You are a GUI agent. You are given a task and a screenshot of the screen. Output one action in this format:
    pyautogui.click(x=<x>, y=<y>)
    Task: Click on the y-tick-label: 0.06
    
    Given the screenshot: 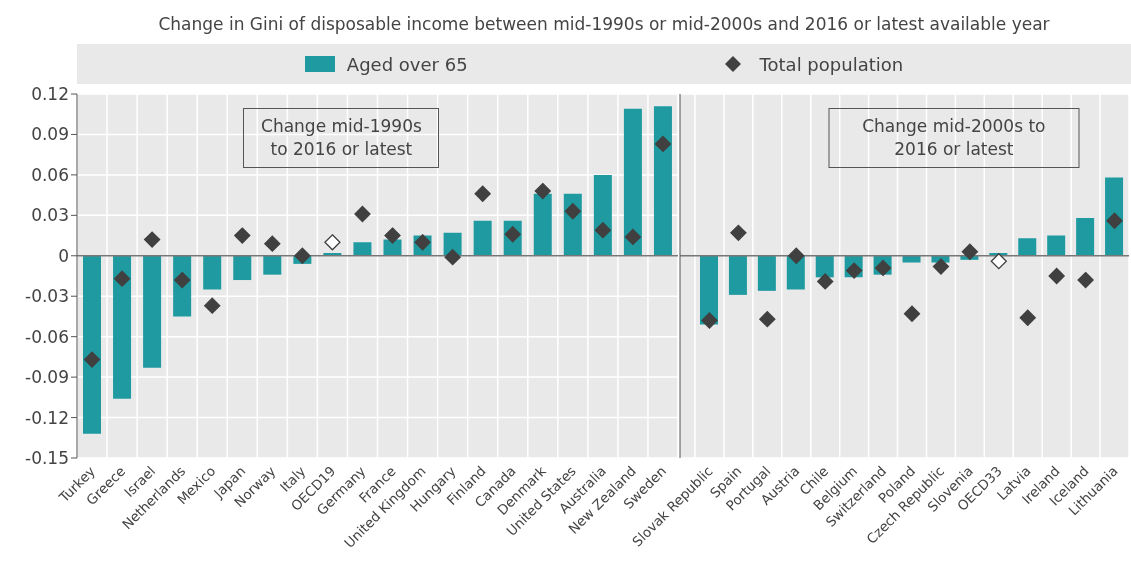 What is the action you would take?
    pyautogui.click(x=50, y=174)
    